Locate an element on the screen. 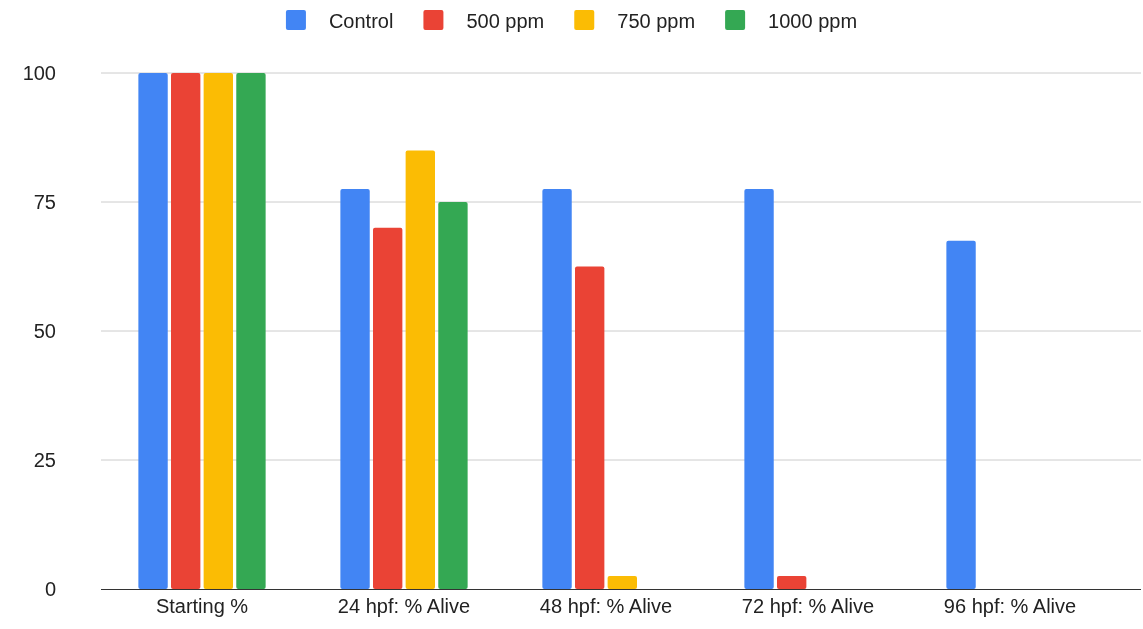  legend-label: Control is located at coordinates (361, 21).